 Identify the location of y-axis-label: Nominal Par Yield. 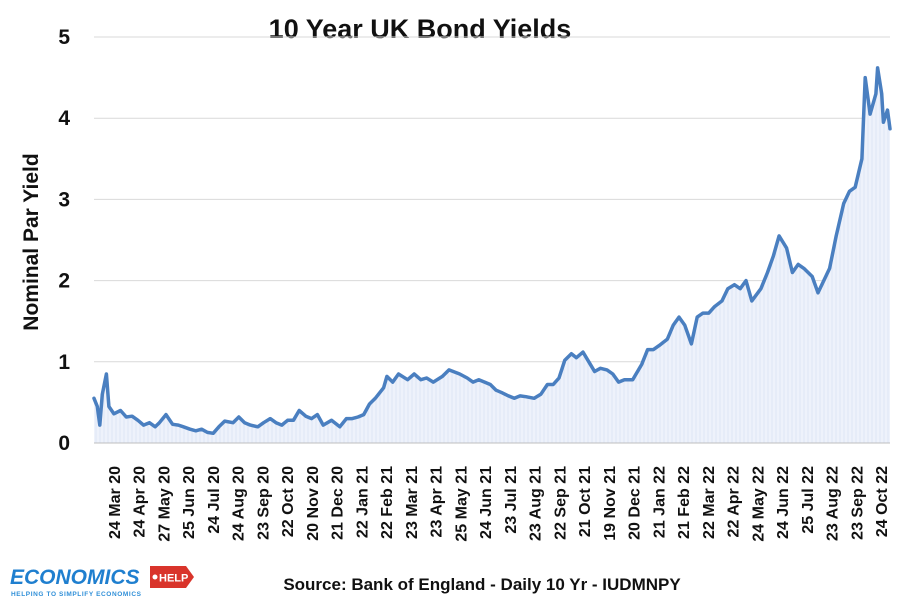
(31, 241).